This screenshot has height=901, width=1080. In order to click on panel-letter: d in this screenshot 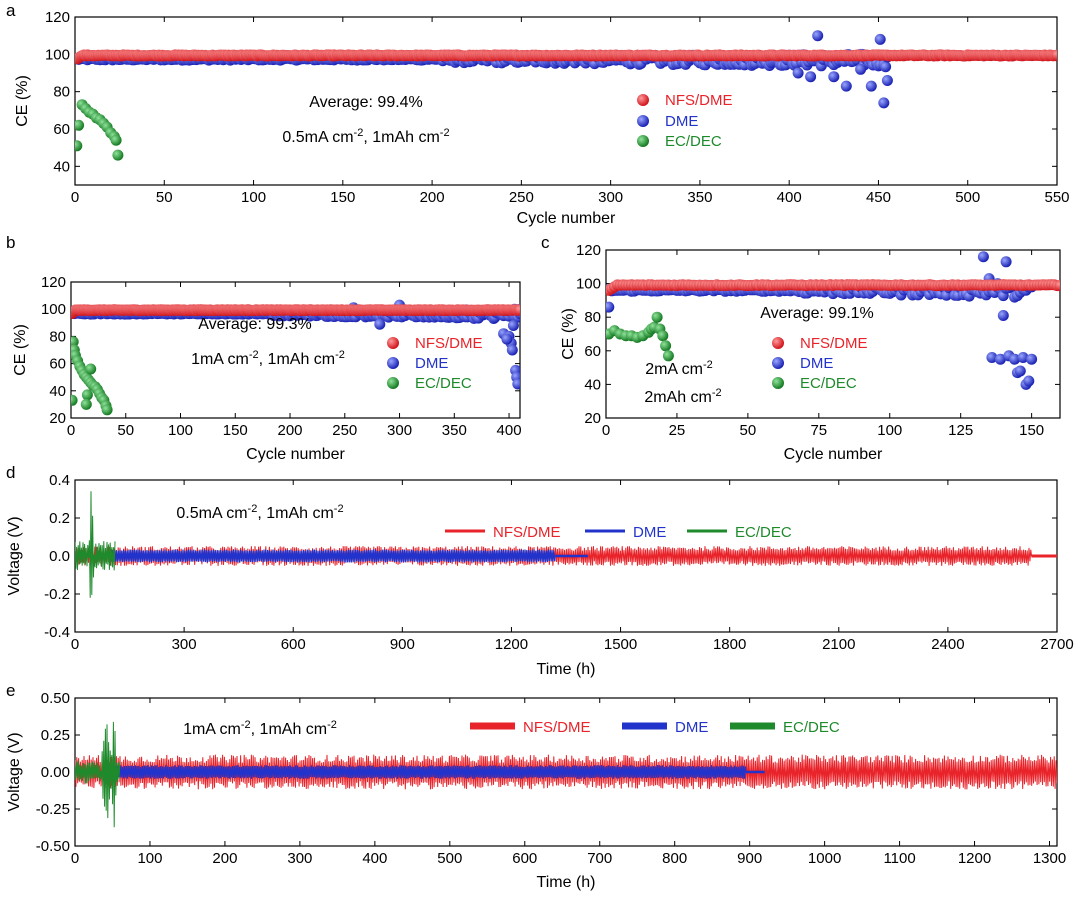, I will do `click(10, 472)`.